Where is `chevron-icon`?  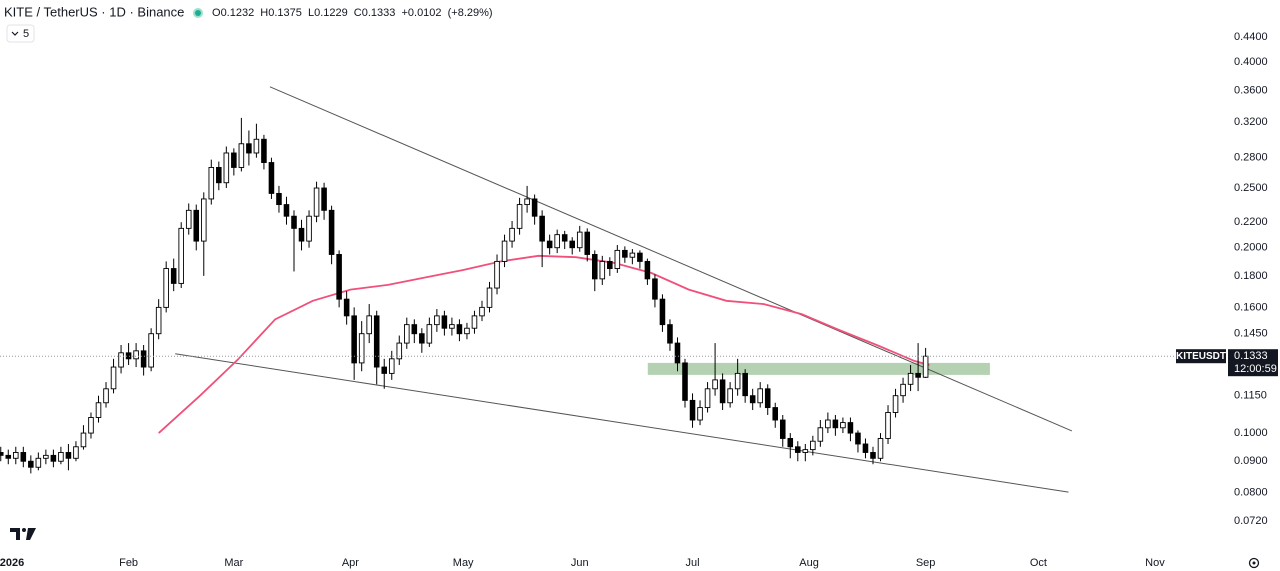 chevron-icon is located at coordinates (15, 33).